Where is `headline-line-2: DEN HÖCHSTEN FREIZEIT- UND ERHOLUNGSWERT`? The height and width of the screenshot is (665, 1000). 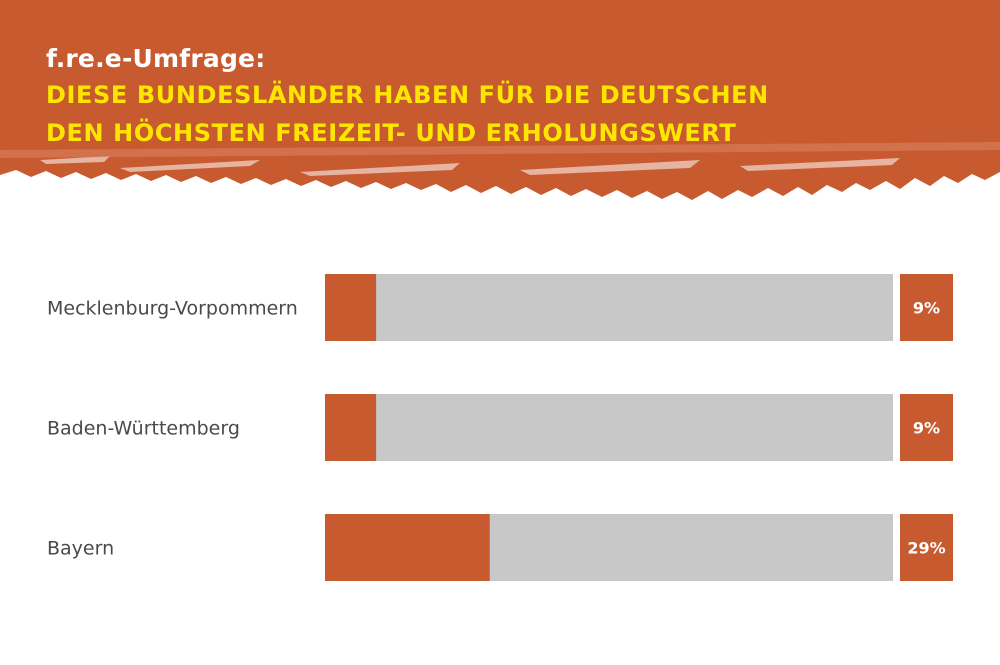 headline-line-2: DEN HÖCHSTEN FREIZEIT- UND ERHOLUNGSWERT is located at coordinates (391, 133).